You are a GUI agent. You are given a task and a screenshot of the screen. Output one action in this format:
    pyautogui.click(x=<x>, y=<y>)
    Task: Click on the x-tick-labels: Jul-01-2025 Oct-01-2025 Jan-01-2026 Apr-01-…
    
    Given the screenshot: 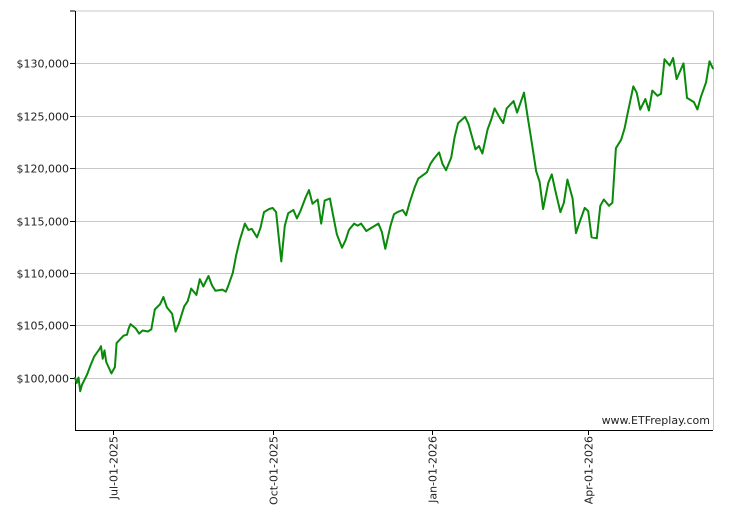 What is the action you would take?
    pyautogui.click(x=352, y=467)
    